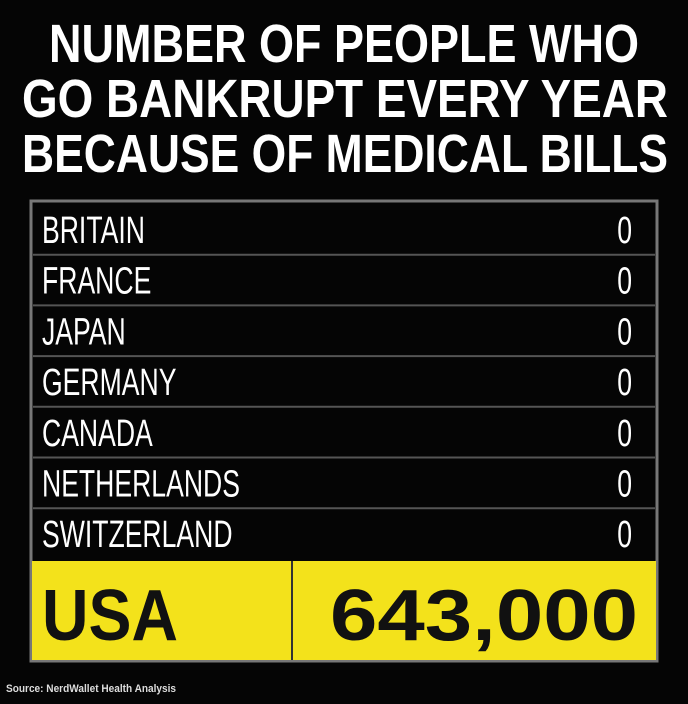 The image size is (688, 704). I want to click on source: Source: NerdWallet Health Analysis, so click(91, 689).